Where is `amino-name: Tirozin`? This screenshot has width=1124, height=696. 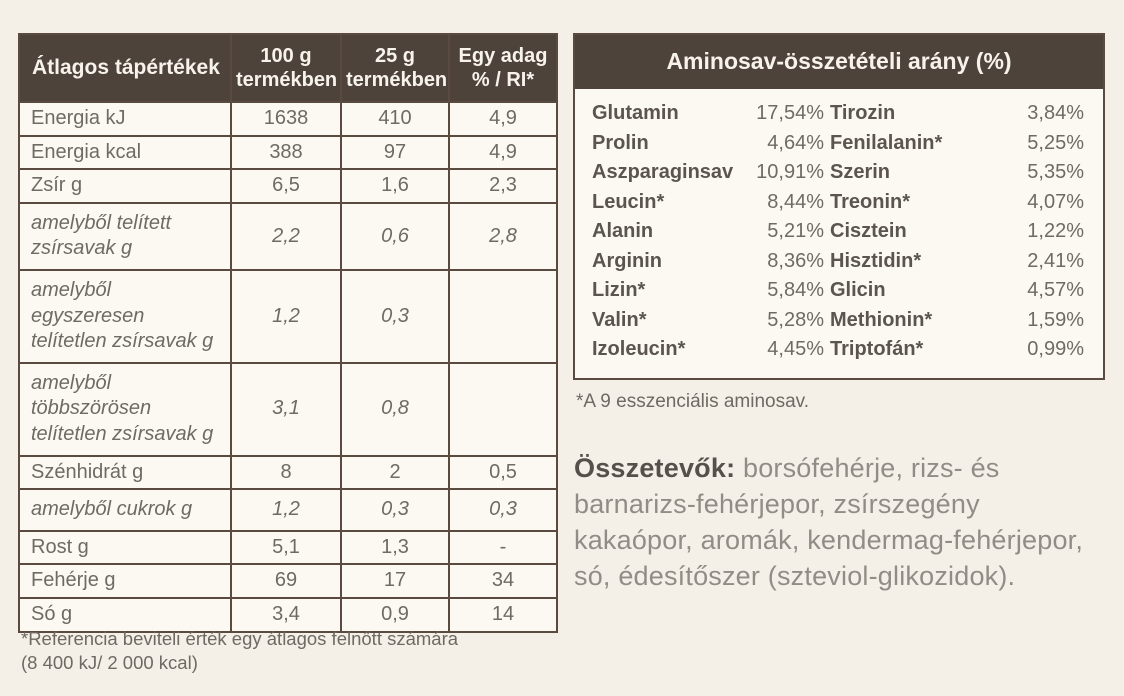
amino-name: Tirozin is located at coordinates (863, 113).